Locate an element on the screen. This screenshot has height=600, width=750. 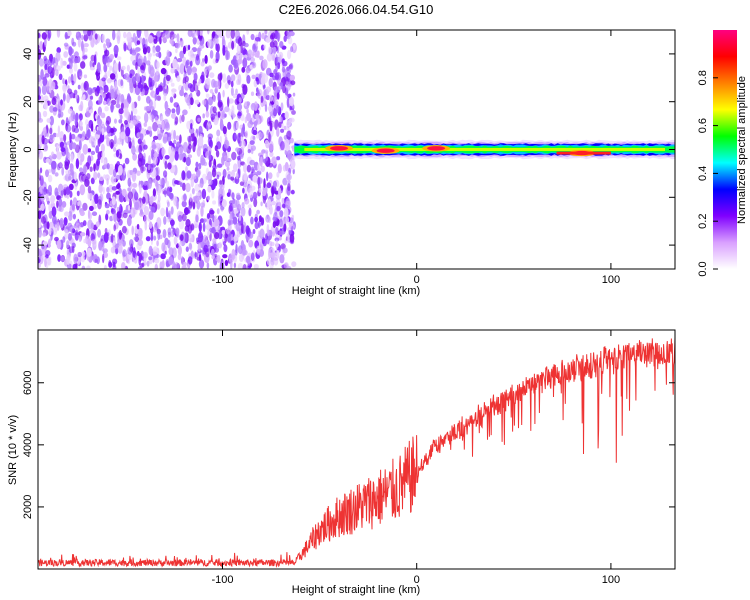
signal-peak is located at coordinates (385, 150).